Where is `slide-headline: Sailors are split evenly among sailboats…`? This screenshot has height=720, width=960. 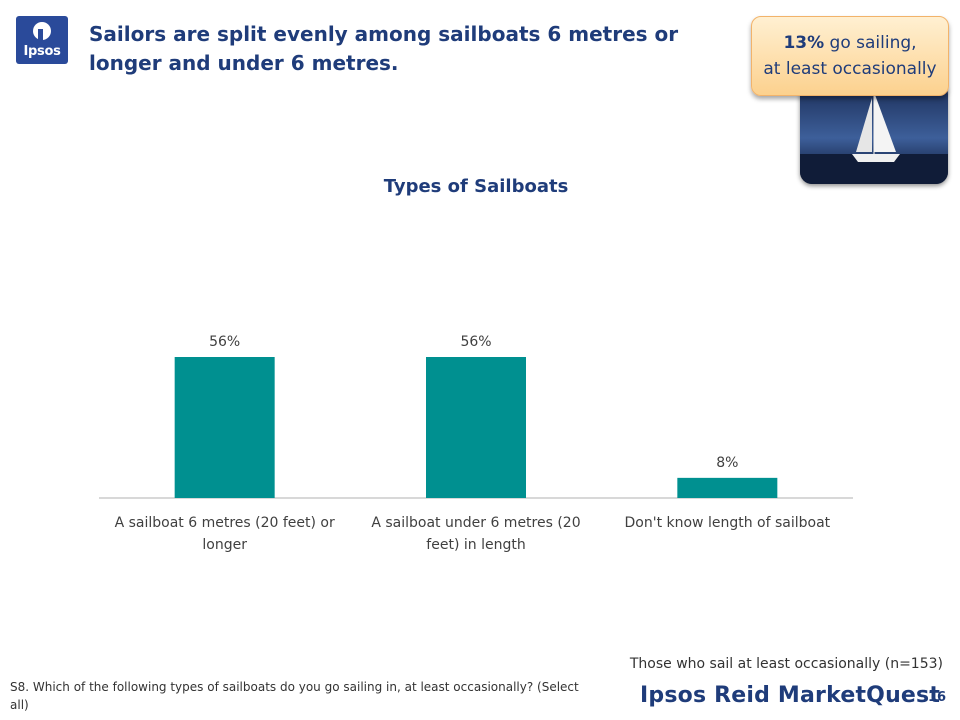
slide-headline: Sailors are split evenly among sailboats… is located at coordinates (384, 48).